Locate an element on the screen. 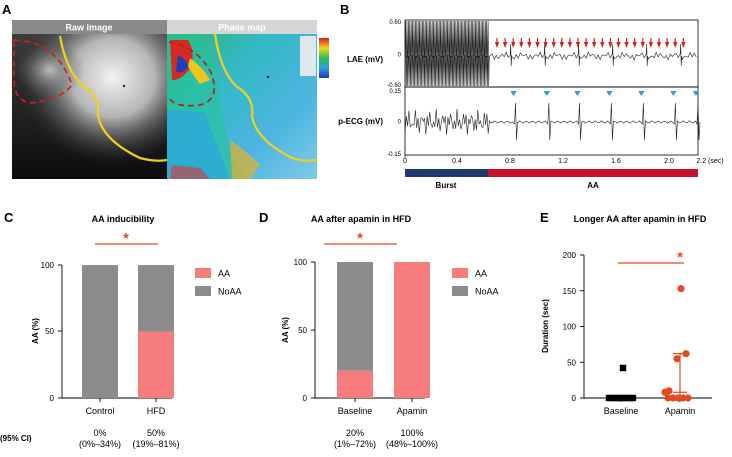  chart-d-ytick-0: 0 is located at coordinates (305, 398).